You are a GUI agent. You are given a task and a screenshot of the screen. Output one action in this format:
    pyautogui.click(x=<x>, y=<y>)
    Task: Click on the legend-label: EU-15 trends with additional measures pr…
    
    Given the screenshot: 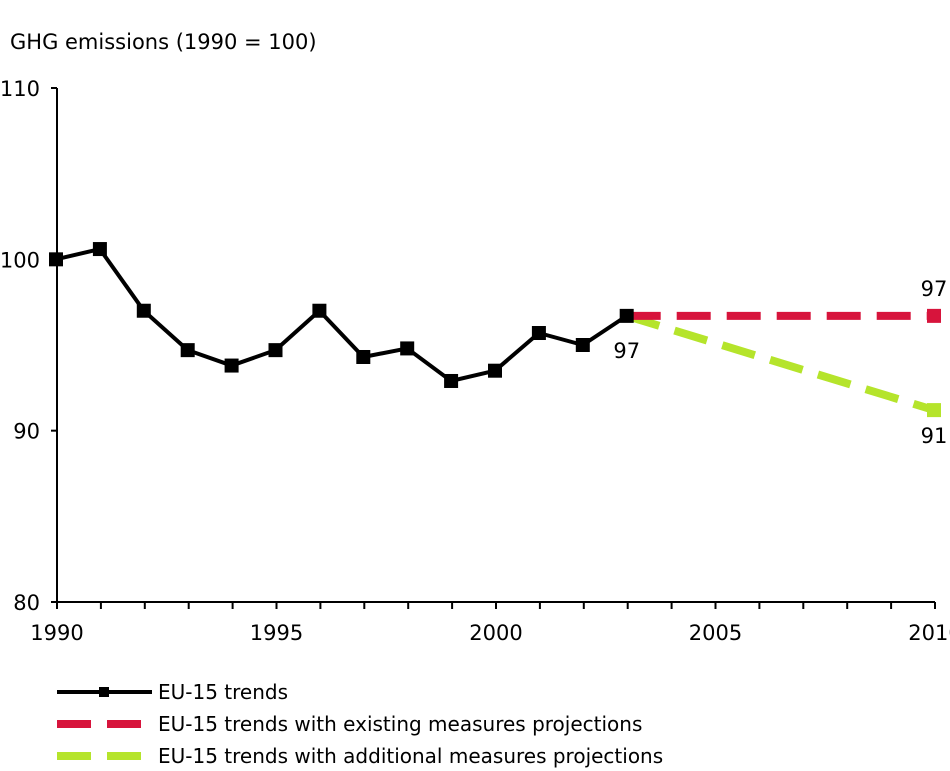 What is the action you would take?
    pyautogui.click(x=410, y=756)
    